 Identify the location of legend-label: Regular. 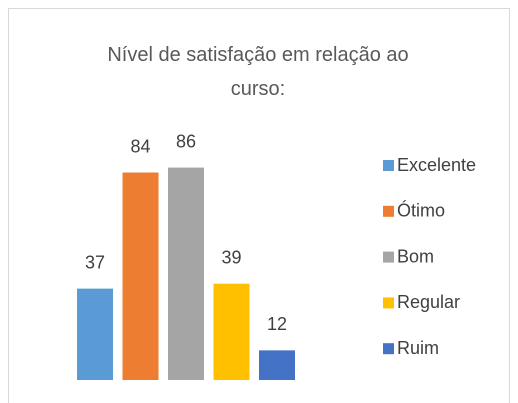
(428, 302).